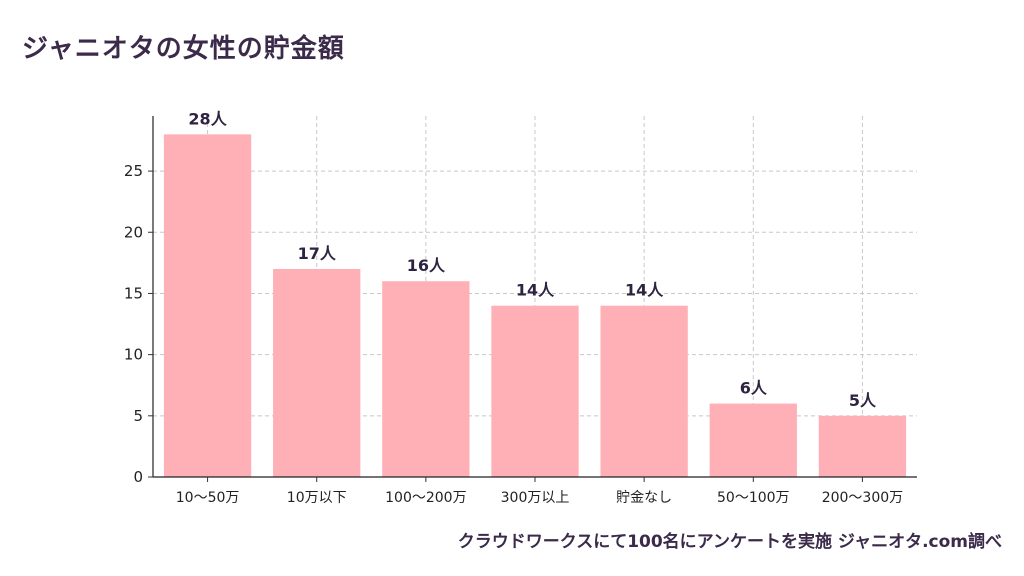 The height and width of the screenshot is (576, 1024). I want to click on data-label: 16人, so click(426, 265).